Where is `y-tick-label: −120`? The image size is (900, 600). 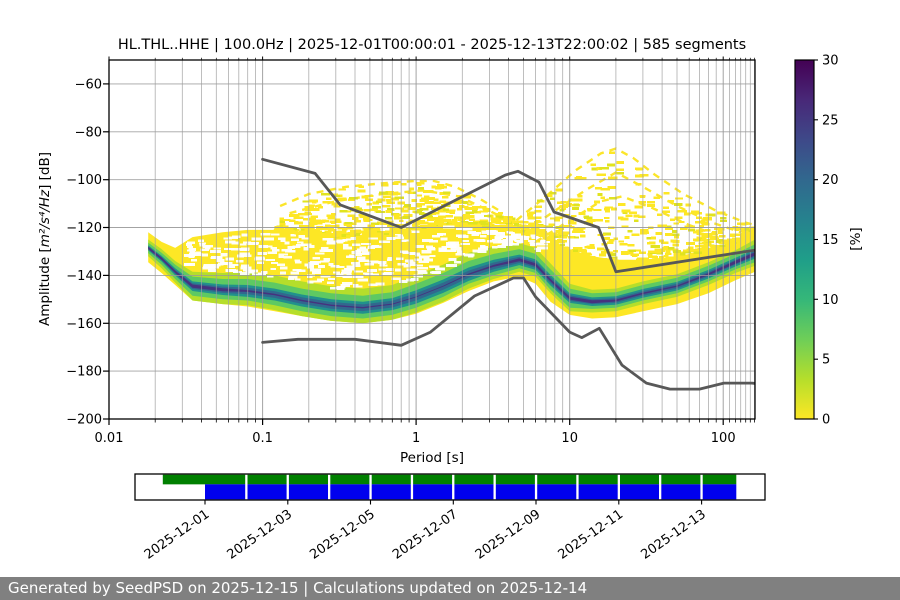
y-tick-label: −120 is located at coordinates (84, 228).